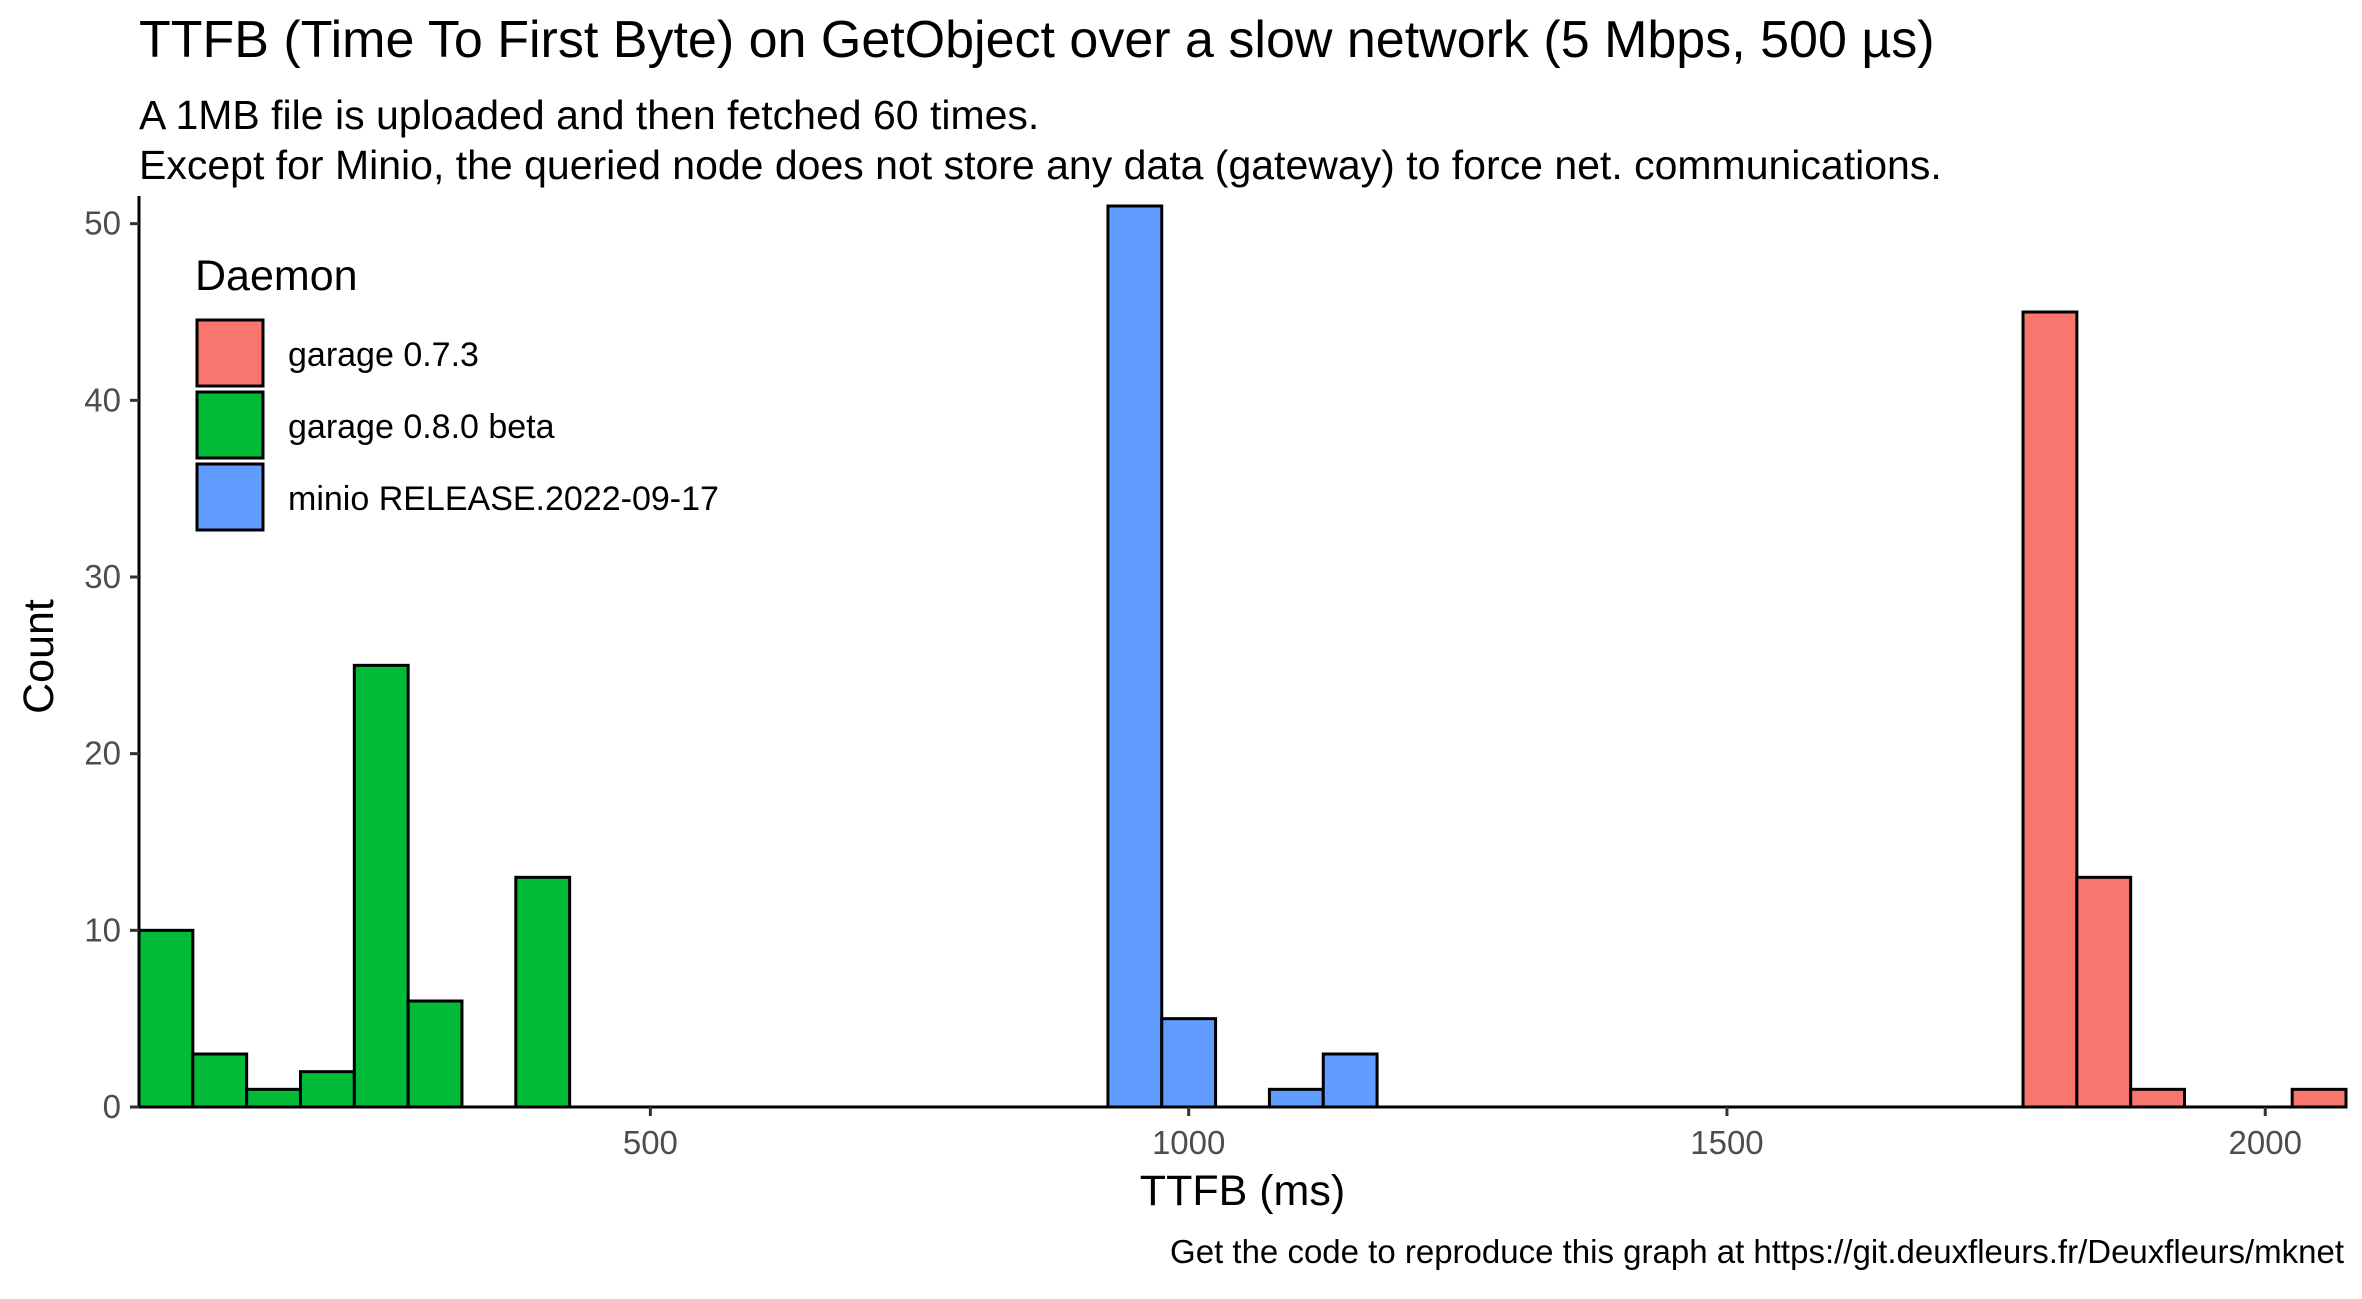  I want to click on x-tick-label-2: 1500, so click(1726, 1142).